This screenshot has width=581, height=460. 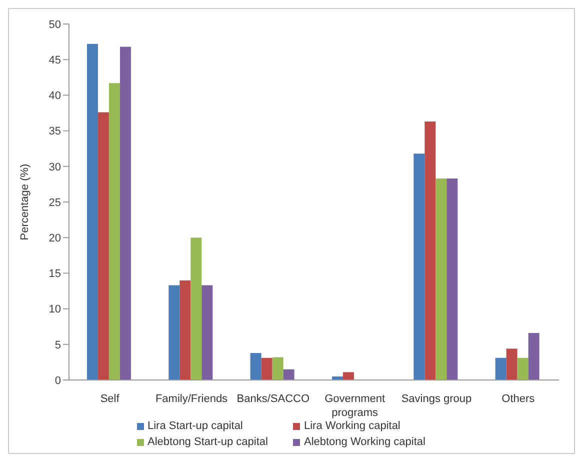 I want to click on y-tick-label: 0, so click(x=57, y=380).